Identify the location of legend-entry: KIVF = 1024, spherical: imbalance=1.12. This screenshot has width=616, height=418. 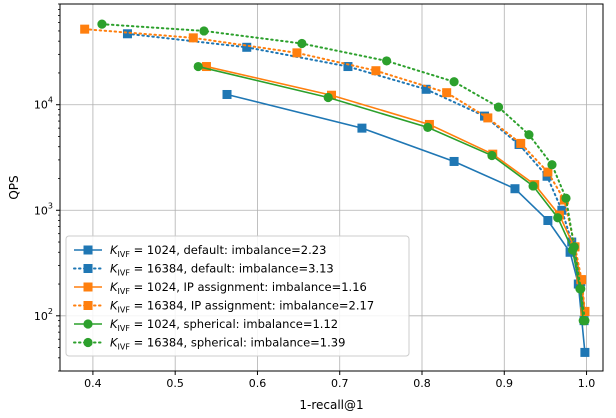
(206, 325).